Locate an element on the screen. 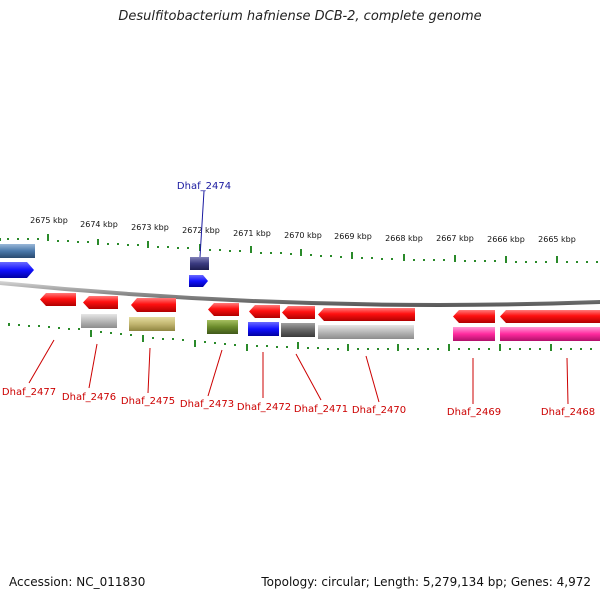 This screenshot has width=600, height=600. ruler-label: 2671 kbp is located at coordinates (252, 233).